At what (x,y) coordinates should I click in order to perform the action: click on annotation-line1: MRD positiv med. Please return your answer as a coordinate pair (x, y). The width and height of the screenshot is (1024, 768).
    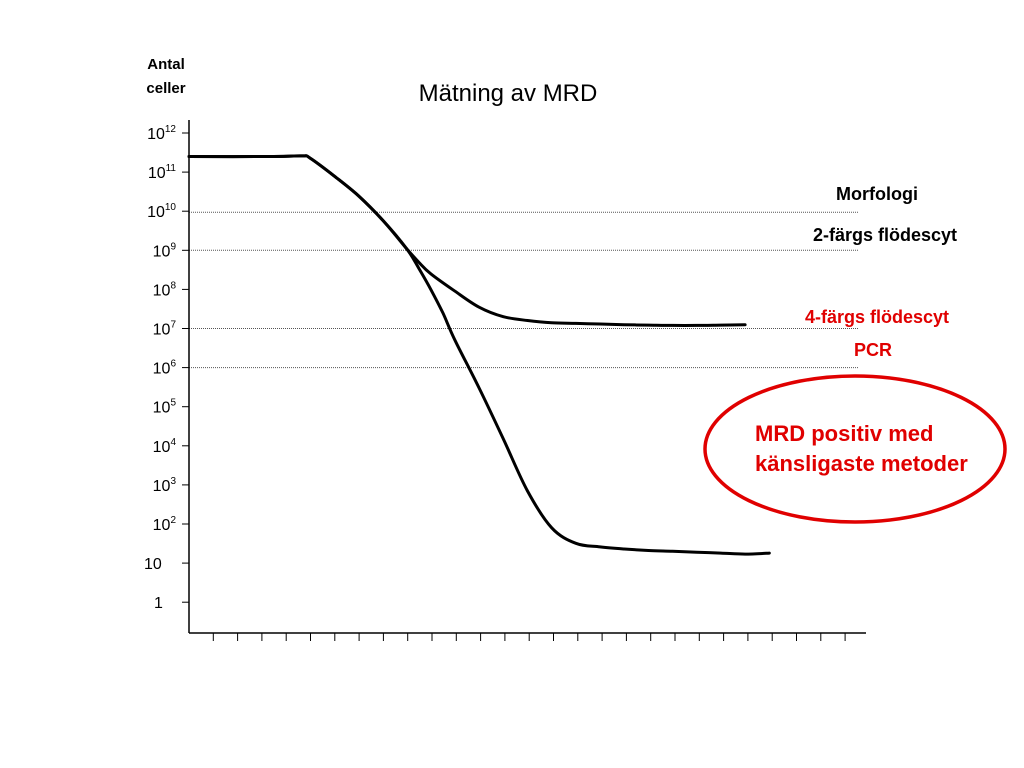
    Looking at the image, I should click on (844, 433).